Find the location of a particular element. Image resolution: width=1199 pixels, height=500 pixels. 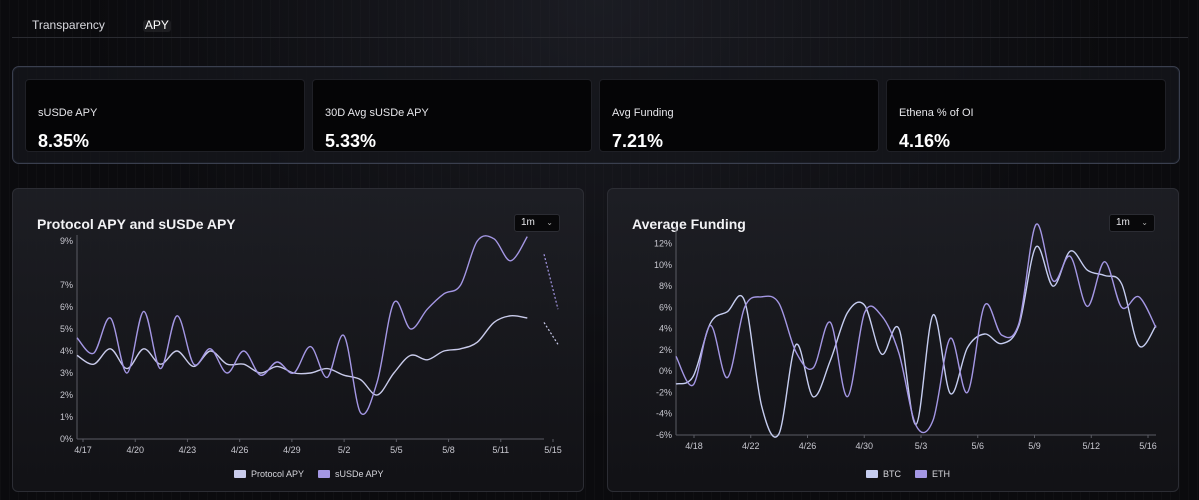

x-tick-label: 4/17 is located at coordinates (83, 450).